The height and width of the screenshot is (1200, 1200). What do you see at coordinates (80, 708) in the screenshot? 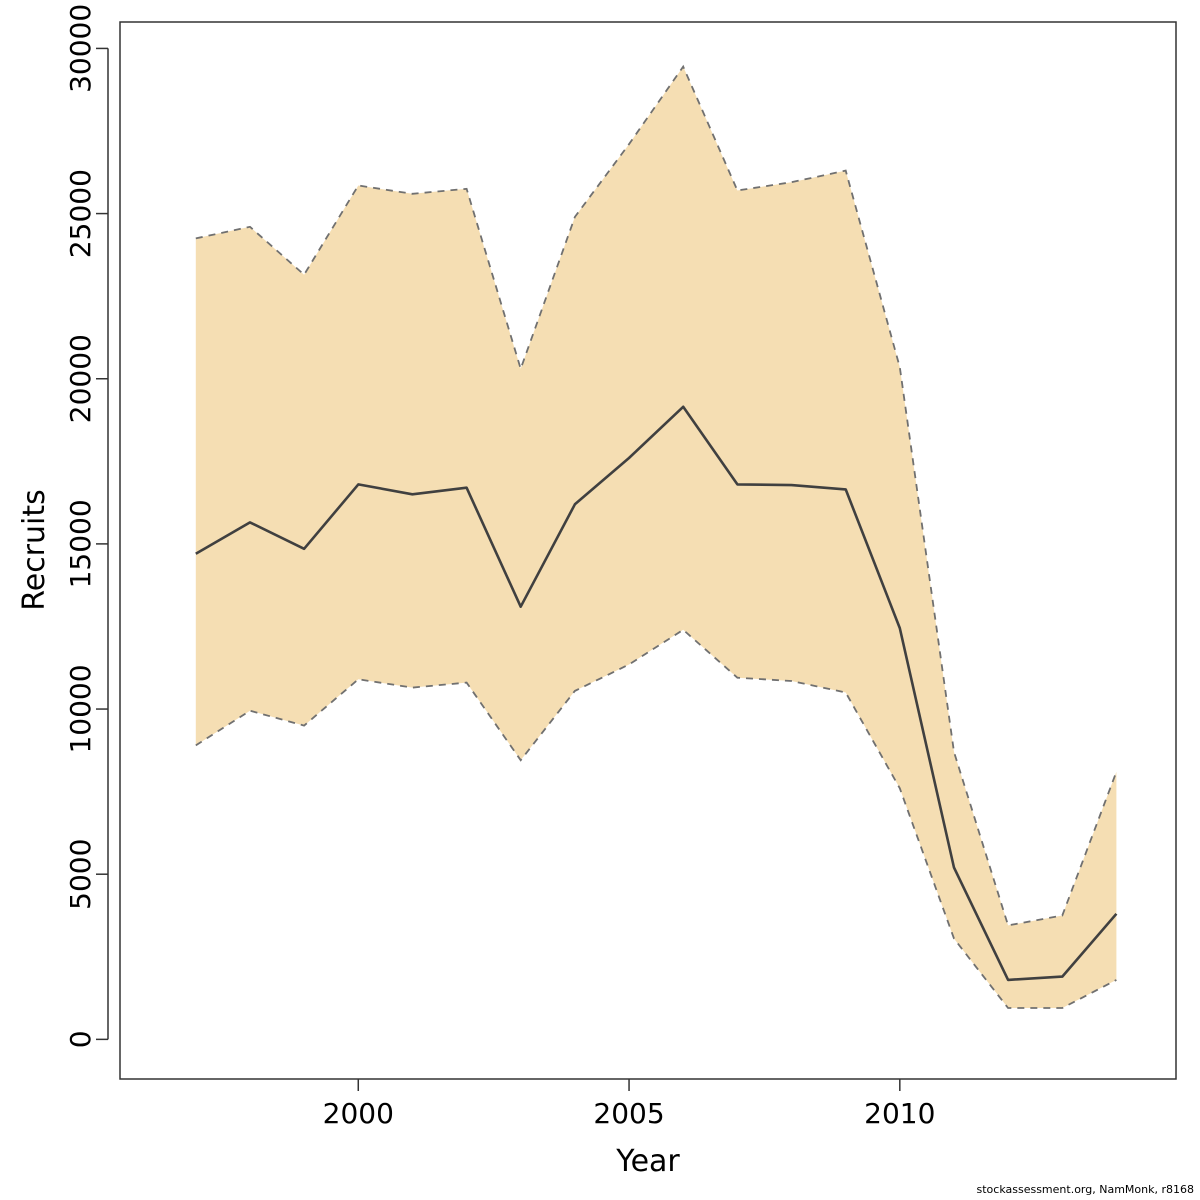
I see `y-tick-label: 10000` at bounding box center [80, 708].